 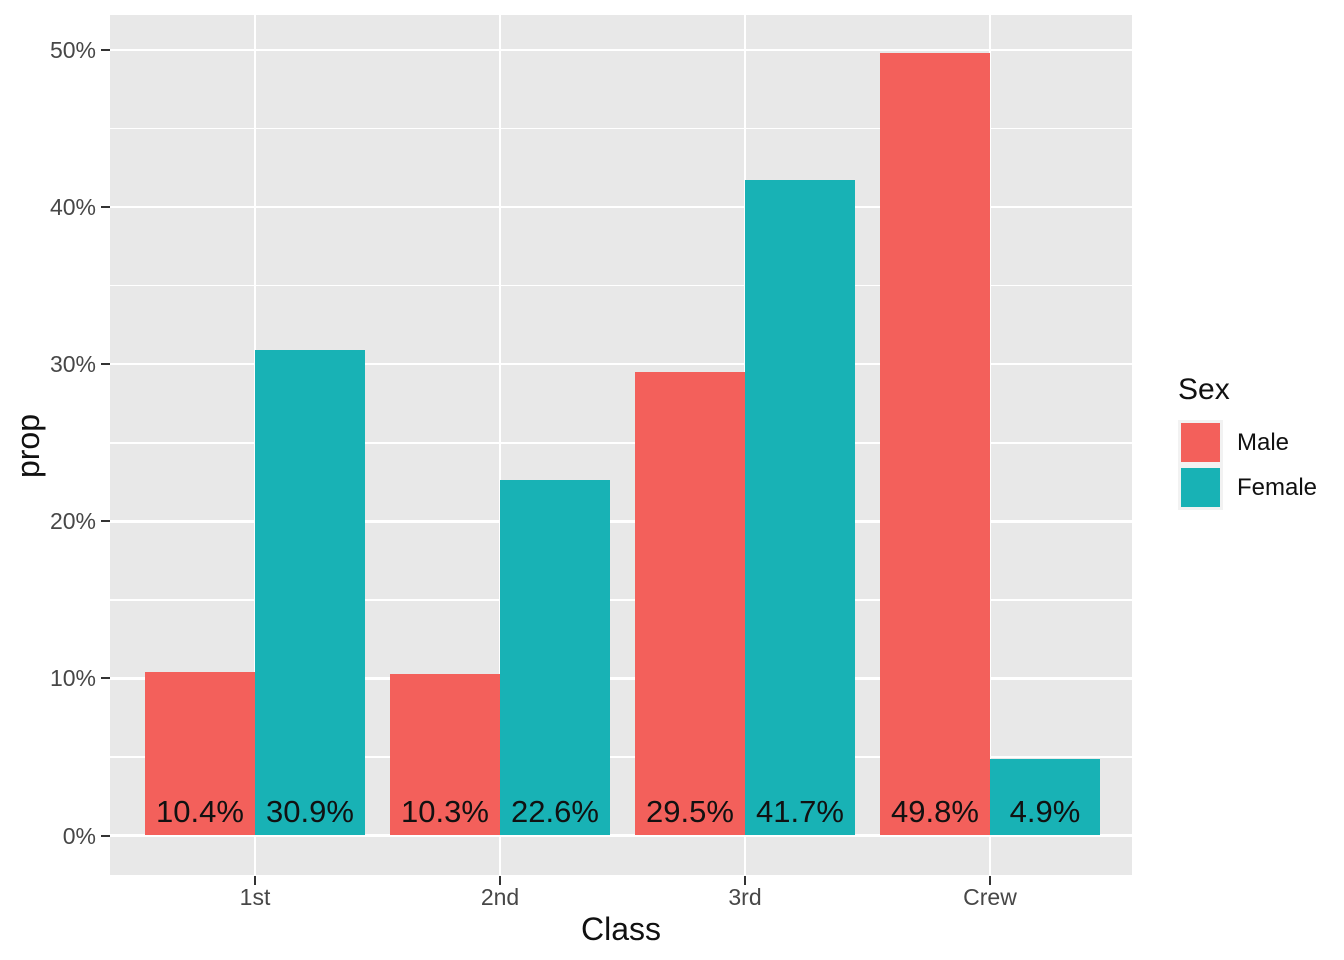 What do you see at coordinates (800, 811) in the screenshot?
I see `bar-label-female-3rd: 41.7%` at bounding box center [800, 811].